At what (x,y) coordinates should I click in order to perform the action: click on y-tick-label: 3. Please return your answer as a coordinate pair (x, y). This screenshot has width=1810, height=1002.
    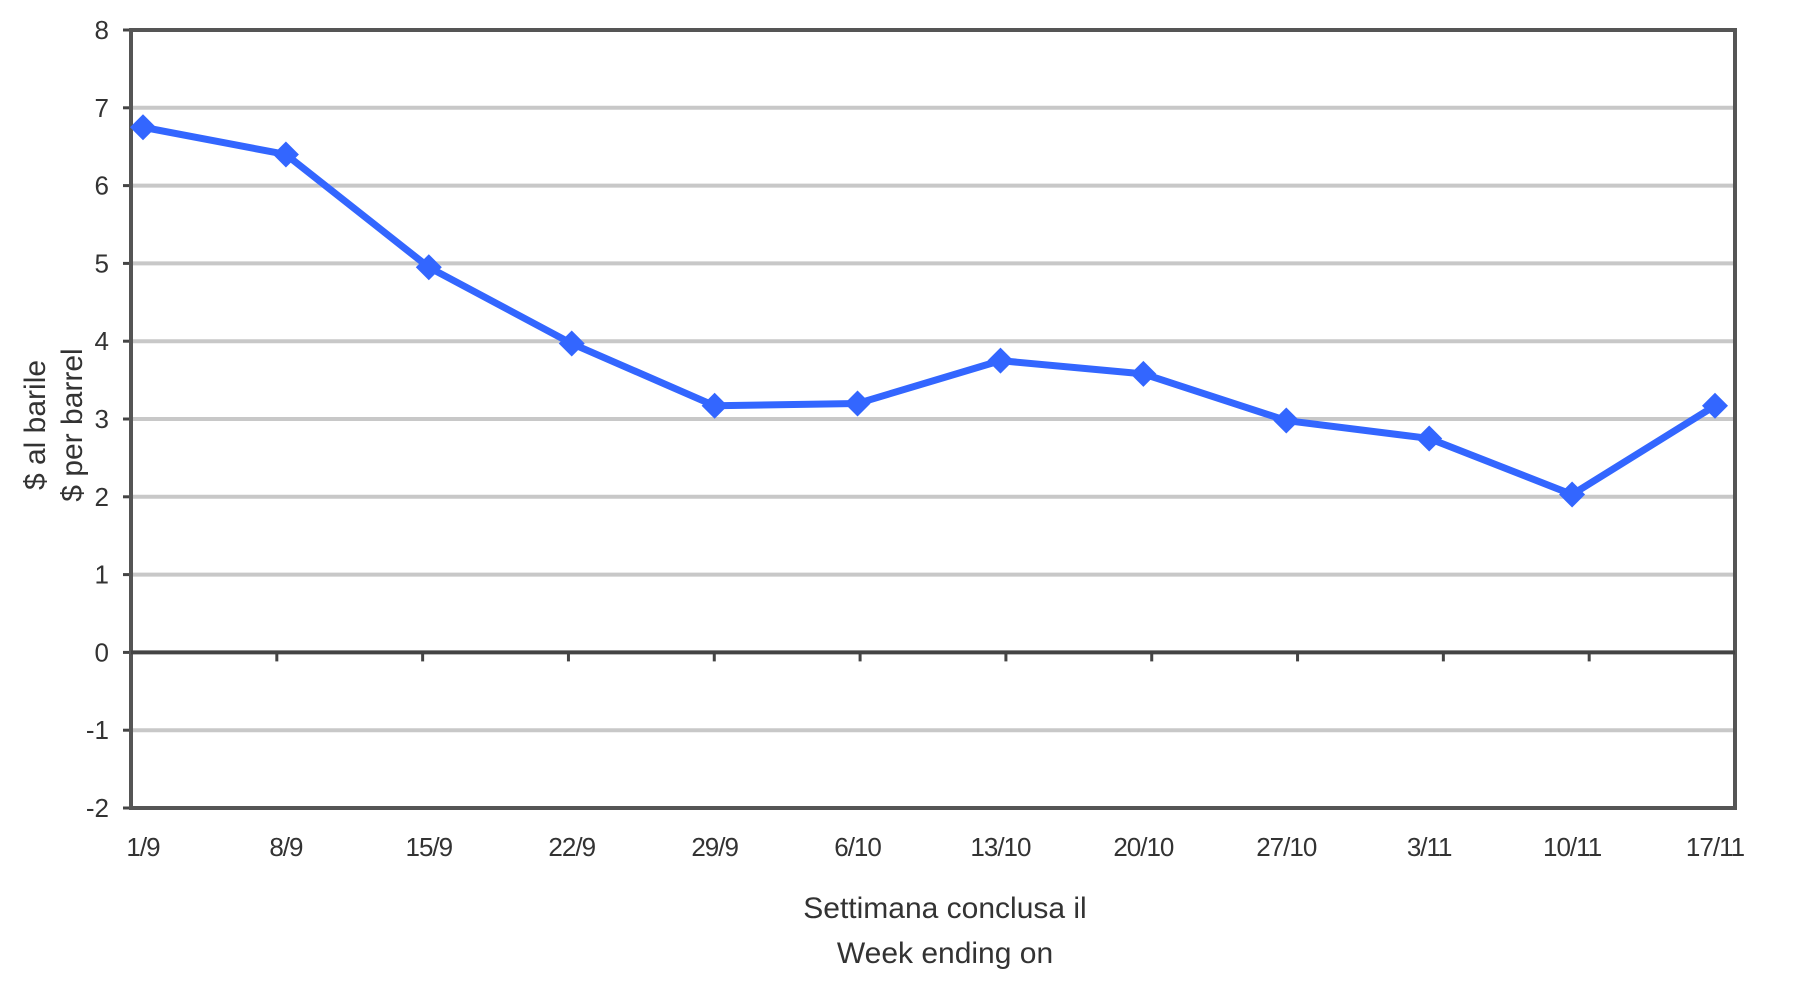
    Looking at the image, I should click on (102, 419).